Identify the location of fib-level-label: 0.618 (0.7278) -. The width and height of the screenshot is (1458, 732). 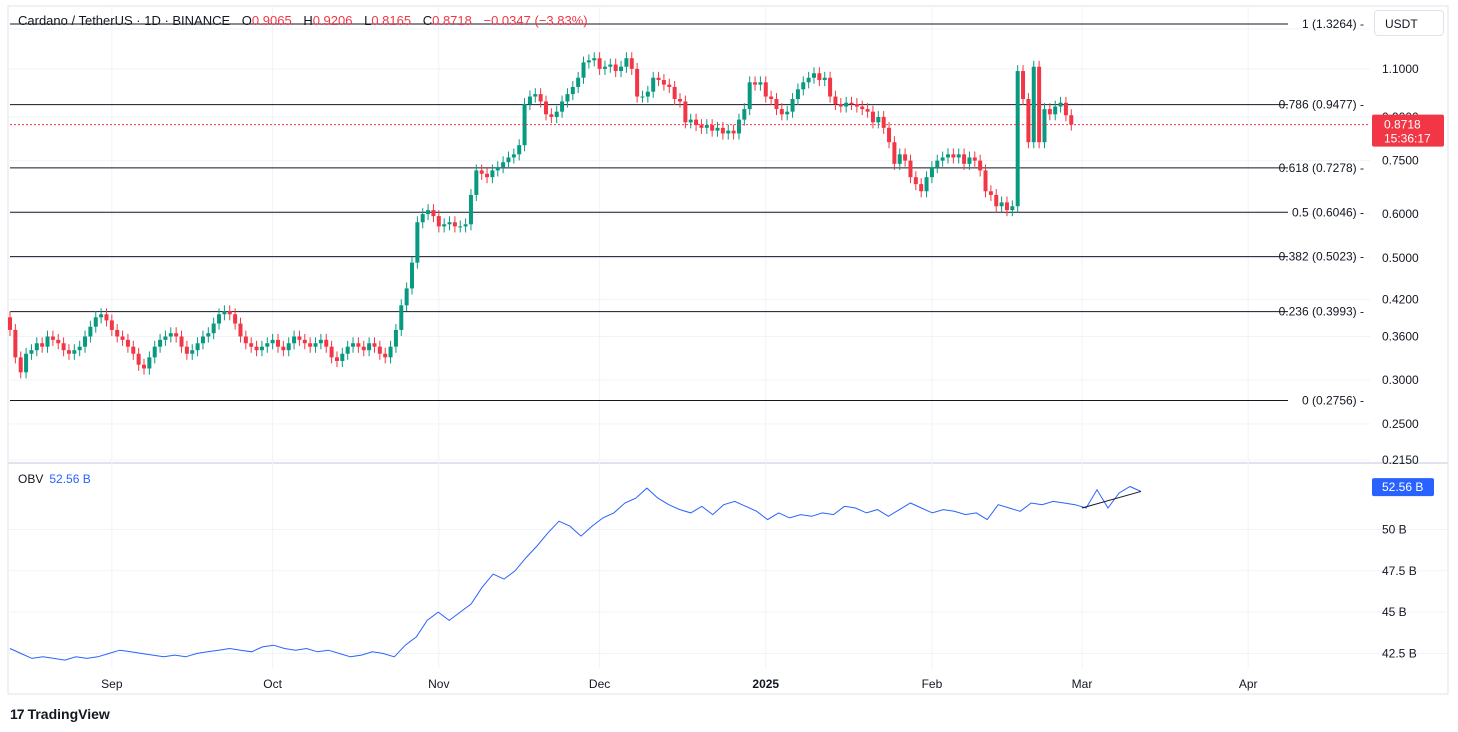
(1321, 168).